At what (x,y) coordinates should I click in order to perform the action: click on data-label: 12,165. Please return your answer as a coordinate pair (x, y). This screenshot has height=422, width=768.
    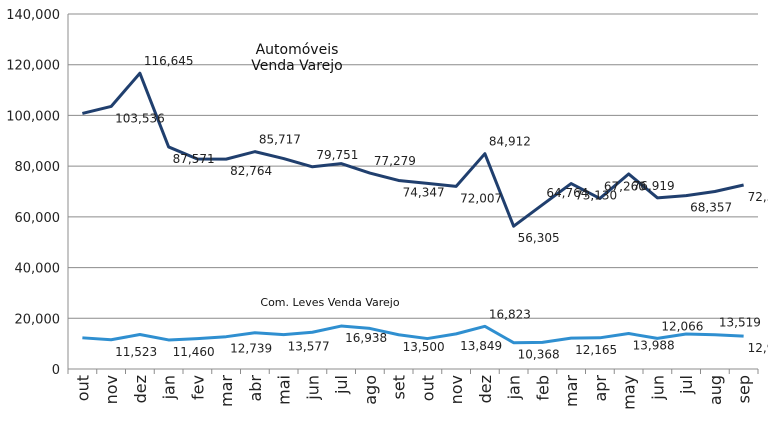
    Looking at the image, I should click on (596, 350).